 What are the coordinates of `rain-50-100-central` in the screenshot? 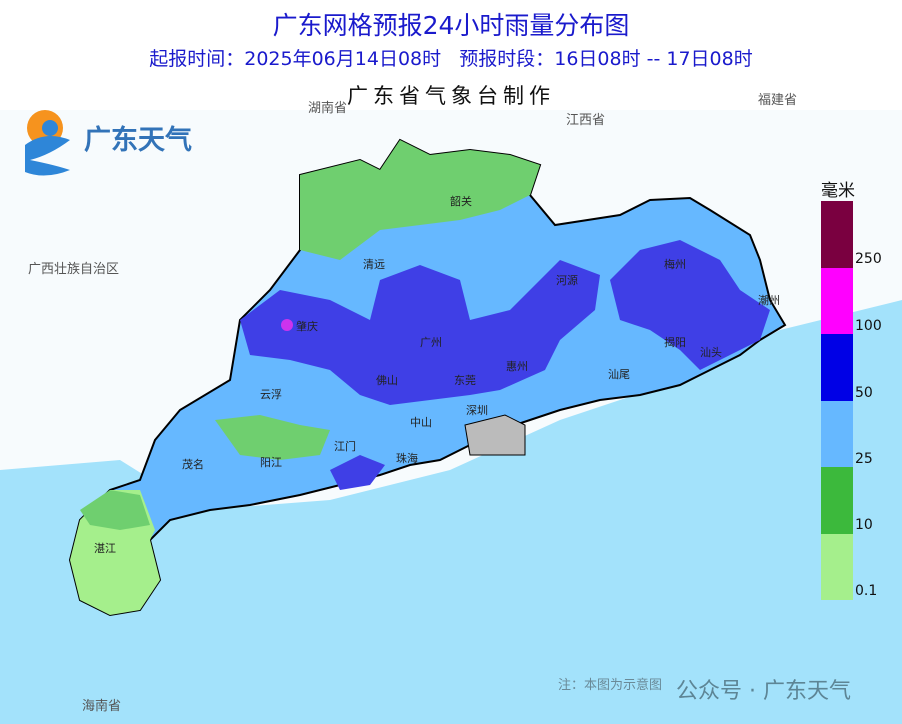 It's located at (420, 332).